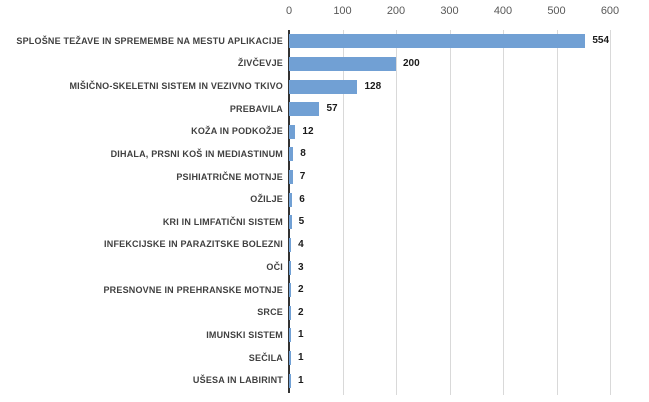 The width and height of the screenshot is (649, 402). Describe the element at coordinates (296, 267) in the screenshot. I see `bar-area: 3` at that location.